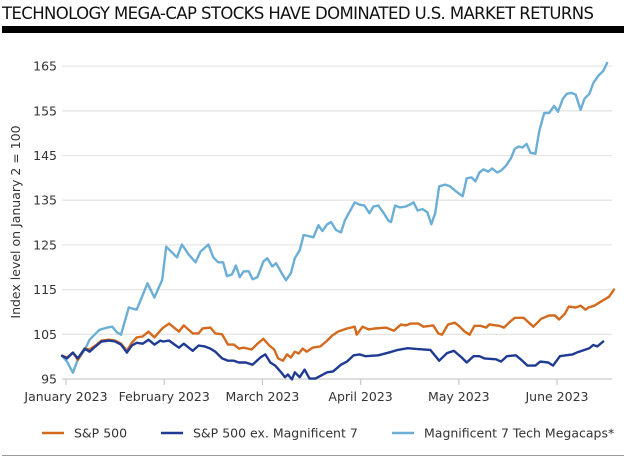 The height and width of the screenshot is (458, 624). I want to click on y-tick-label: 115, so click(45, 289).